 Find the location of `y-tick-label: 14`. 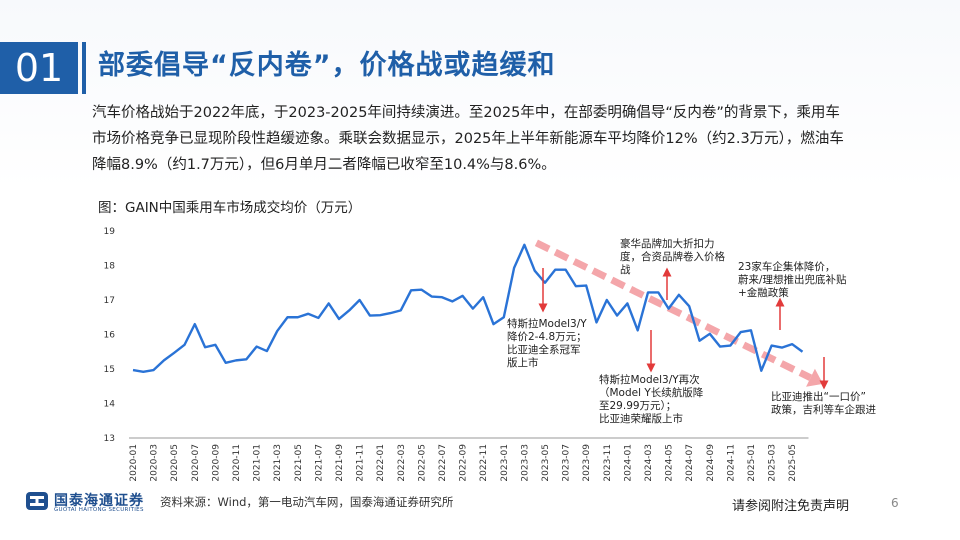

y-tick-label: 14 is located at coordinates (110, 405).